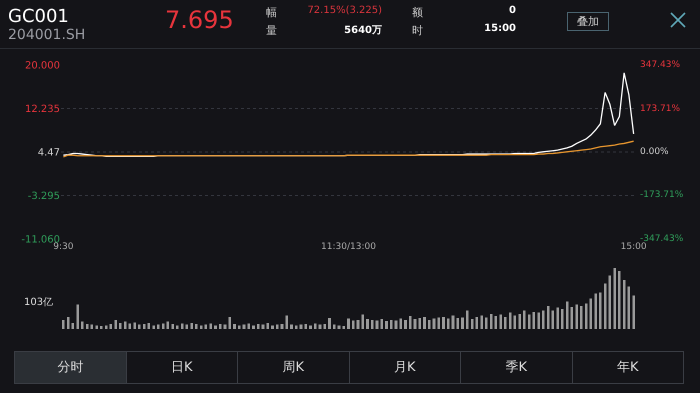 Image resolution: width=700 pixels, height=393 pixels. I want to click on text: 周K, so click(292, 367).